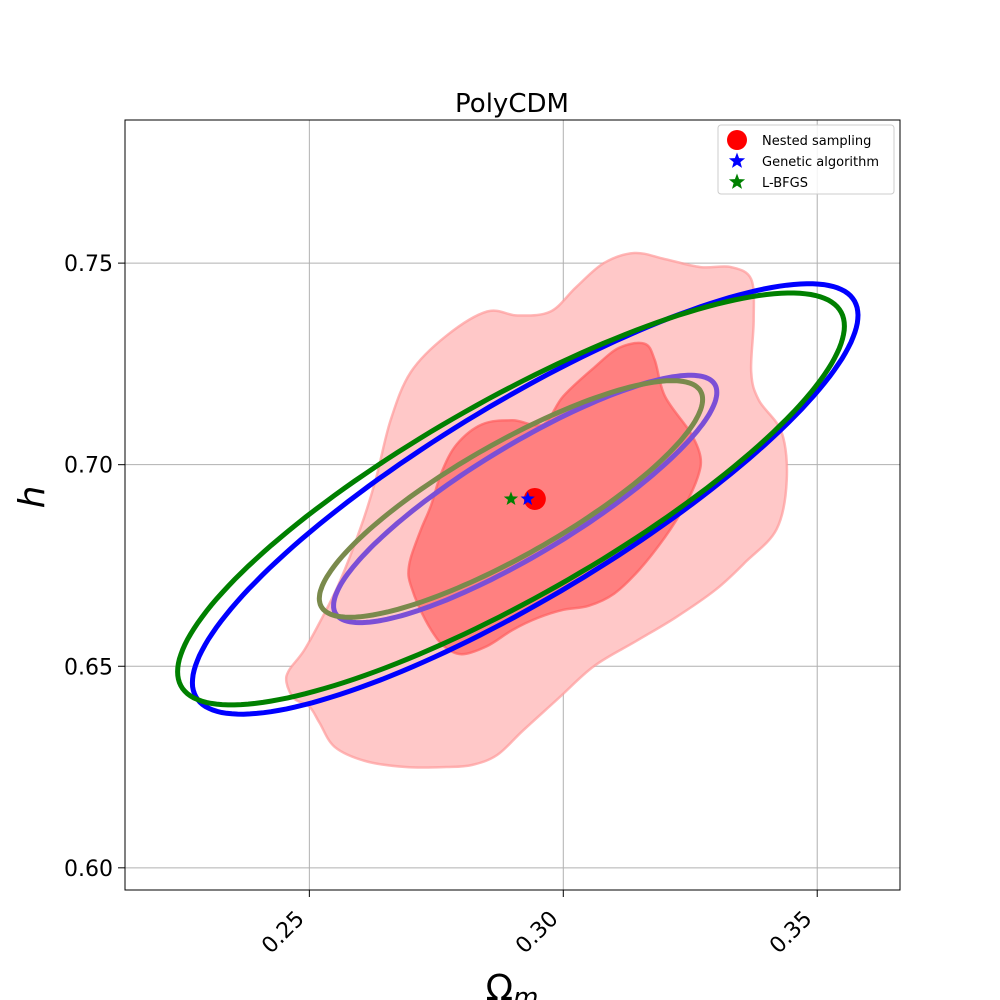 The height and width of the screenshot is (1000, 1000). I want to click on nested-sampling-marker, so click(534, 498).